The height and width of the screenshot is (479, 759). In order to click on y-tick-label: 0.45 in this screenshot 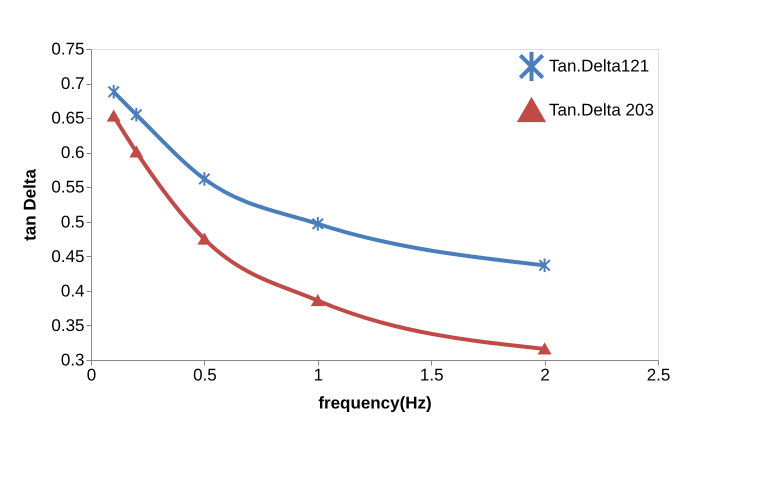, I will do `click(67, 256)`.